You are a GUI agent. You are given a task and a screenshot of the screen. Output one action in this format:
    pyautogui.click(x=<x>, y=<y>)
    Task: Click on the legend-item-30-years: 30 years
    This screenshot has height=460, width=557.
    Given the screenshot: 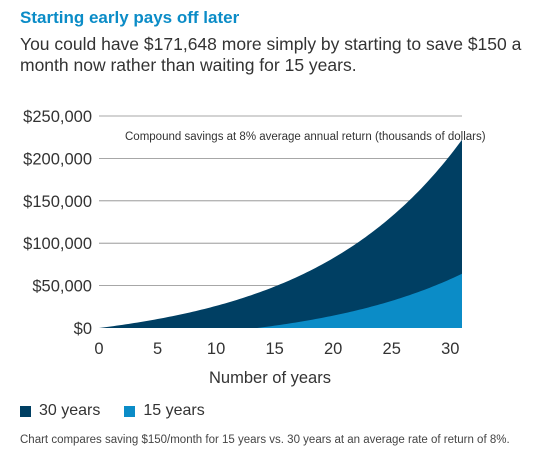 What is the action you would take?
    pyautogui.click(x=60, y=411)
    